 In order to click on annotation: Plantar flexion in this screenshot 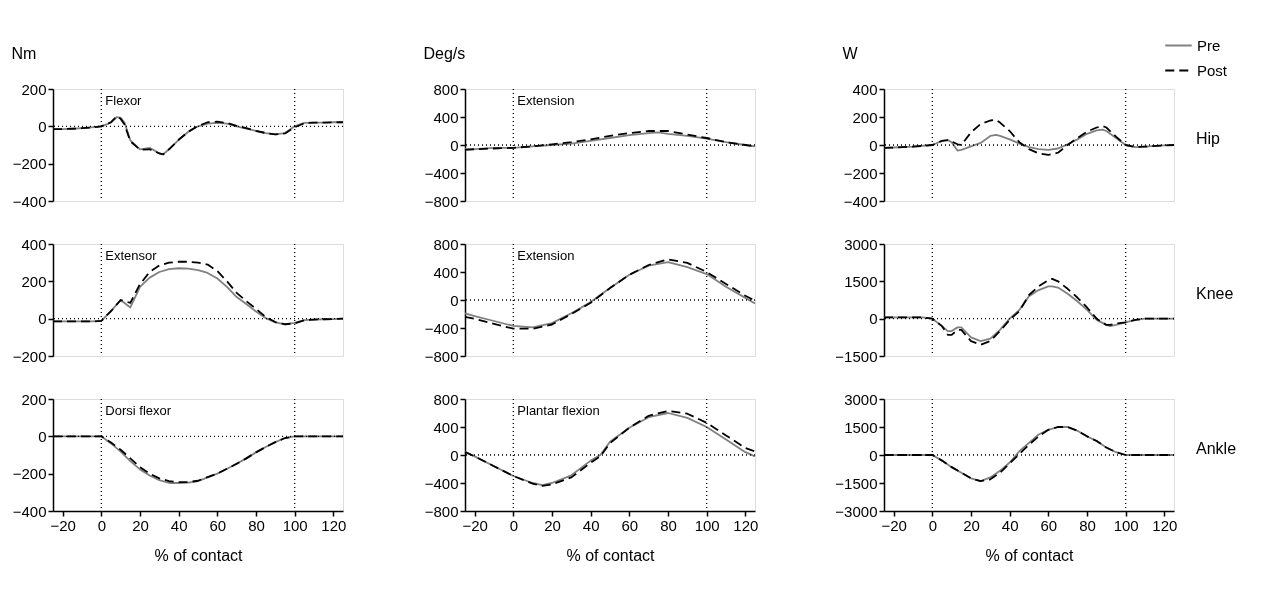, I will do `click(558, 410)`.